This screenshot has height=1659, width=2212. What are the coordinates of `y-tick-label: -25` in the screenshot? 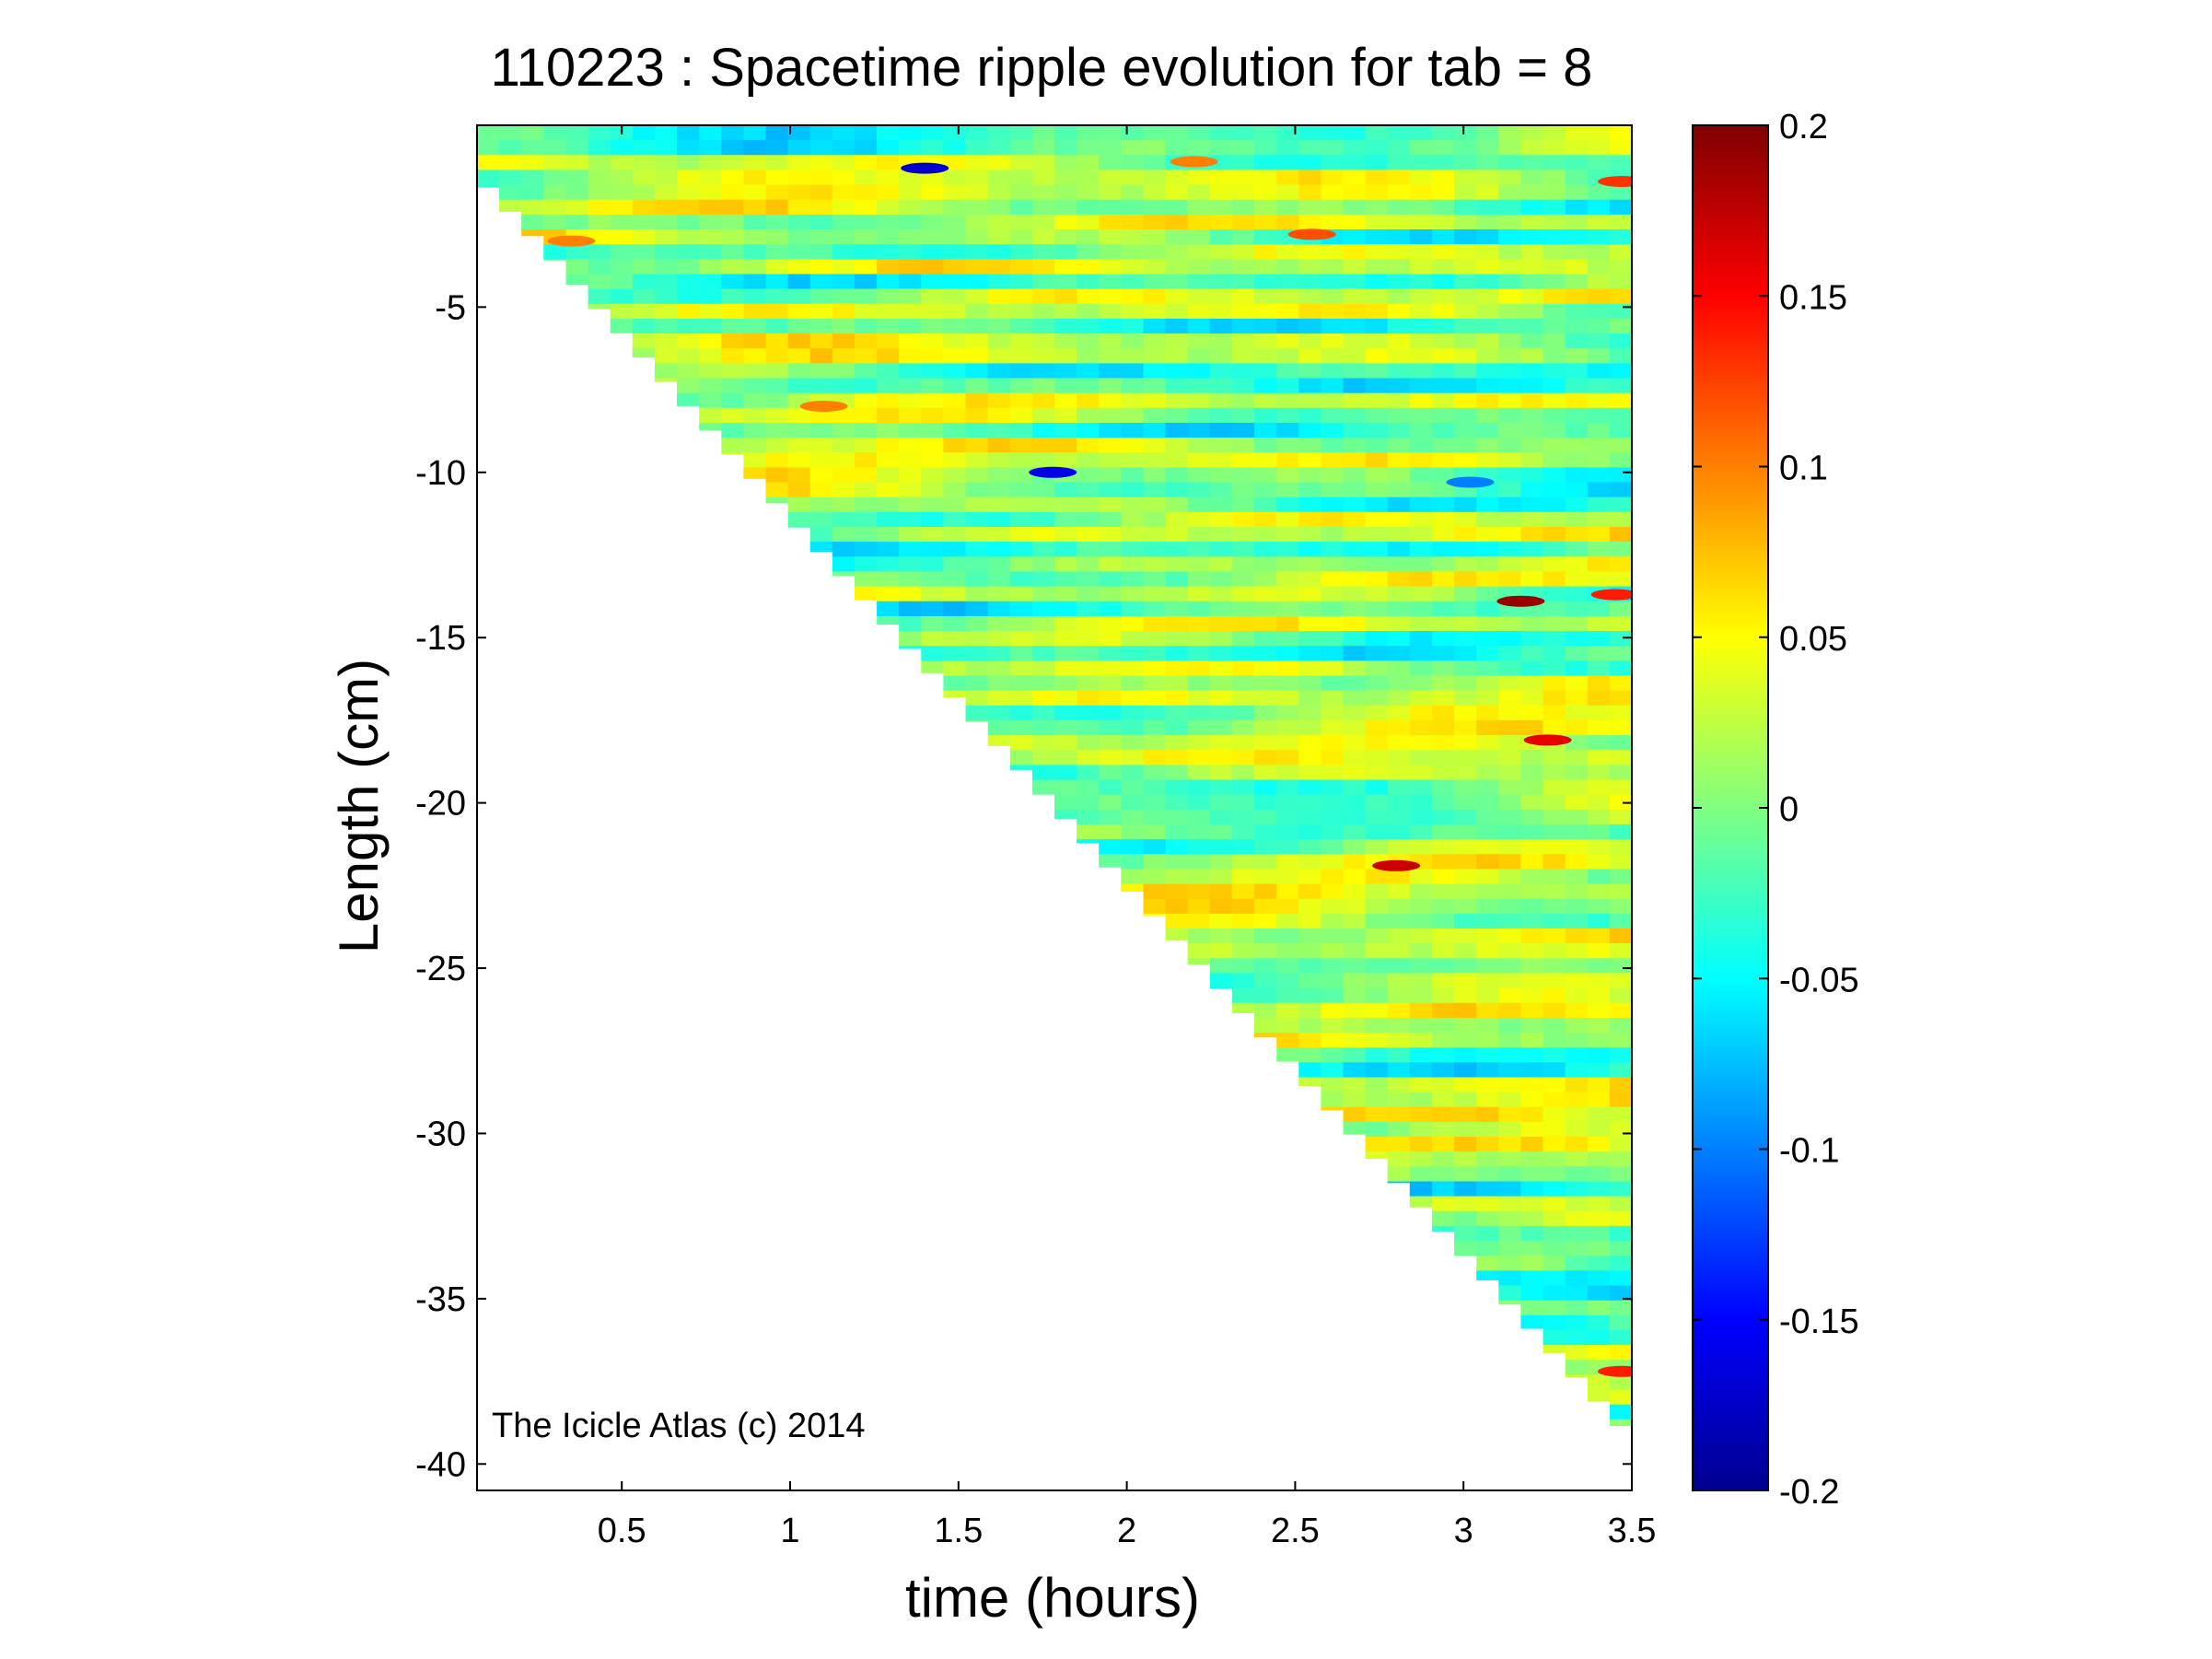 It's located at (441, 969).